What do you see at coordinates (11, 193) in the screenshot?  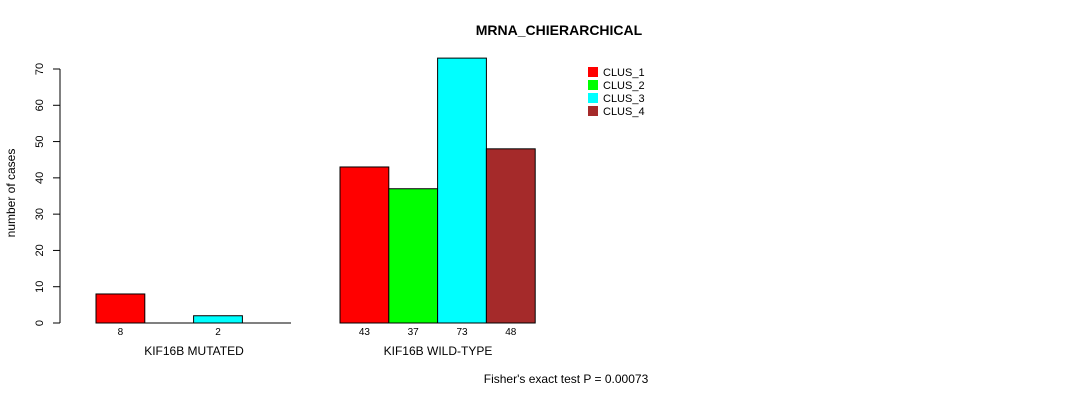 I see `y-axis-label: number of cases` at bounding box center [11, 193].